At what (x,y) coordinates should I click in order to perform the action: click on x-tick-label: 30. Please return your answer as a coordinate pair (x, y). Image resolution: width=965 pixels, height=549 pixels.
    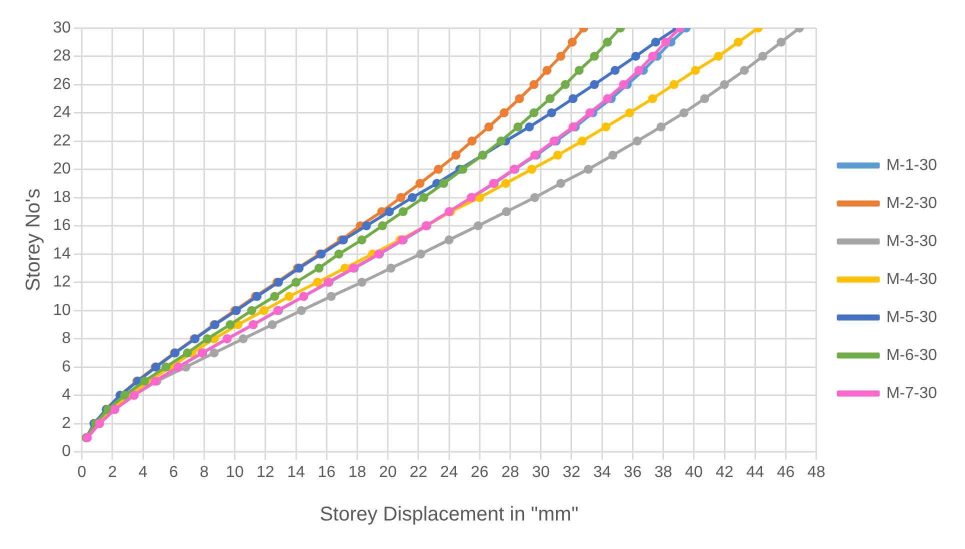
    Looking at the image, I should click on (541, 472).